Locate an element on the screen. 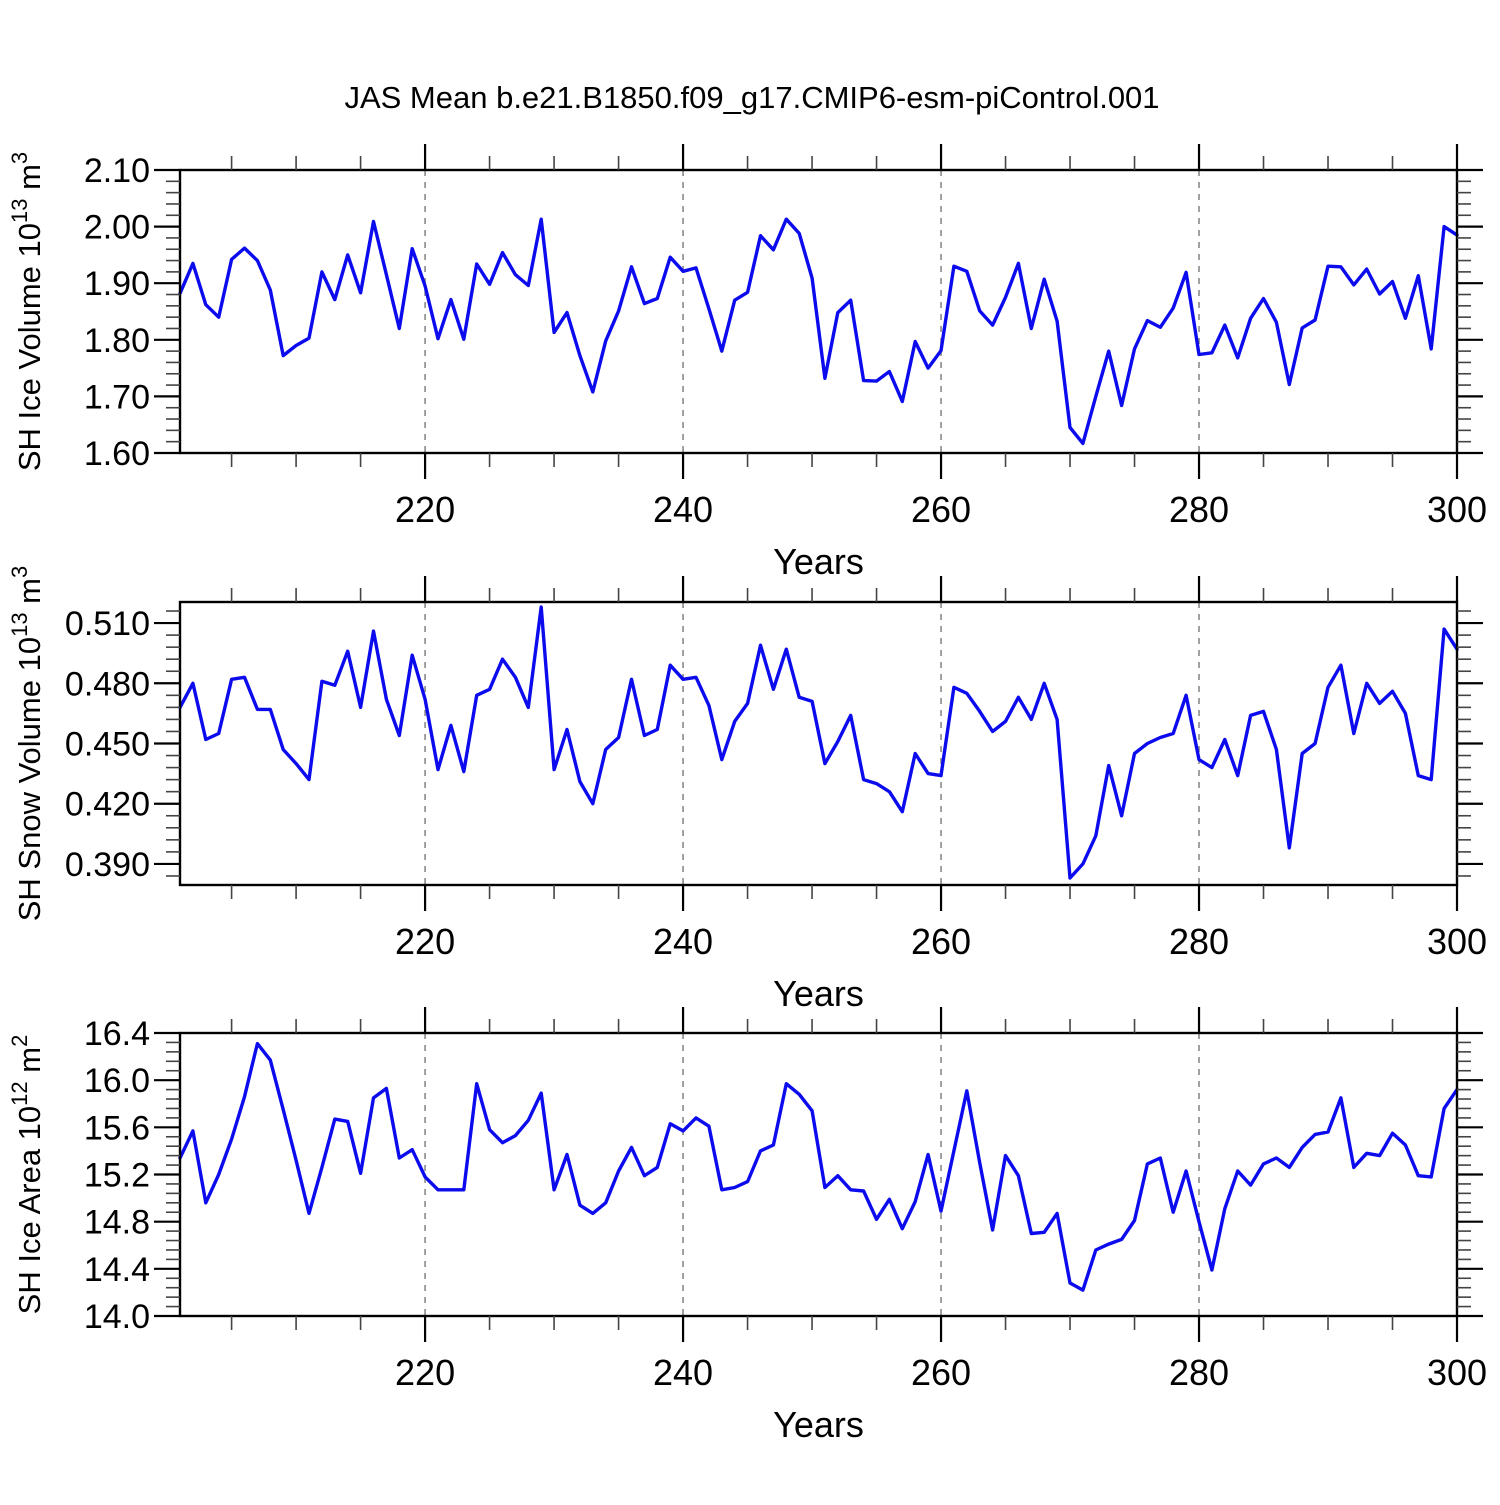 The width and height of the screenshot is (1500, 1505). y-tick-label: 0.420 is located at coordinates (107, 805).